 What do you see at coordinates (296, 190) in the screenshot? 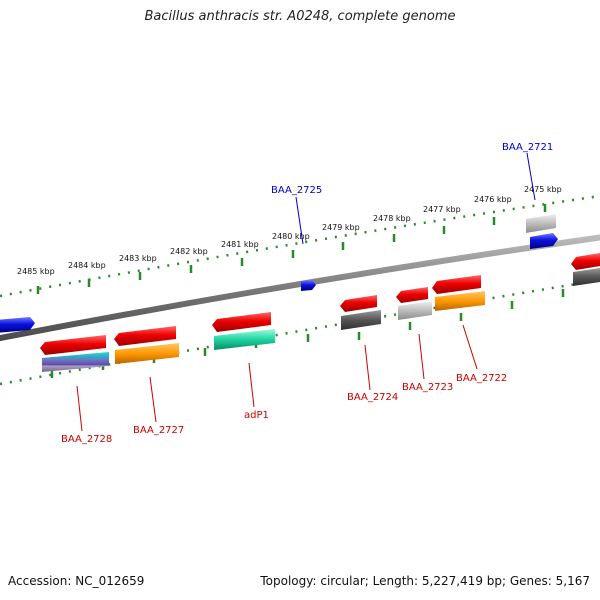
I see `gene-label: BAA_2725` at bounding box center [296, 190].